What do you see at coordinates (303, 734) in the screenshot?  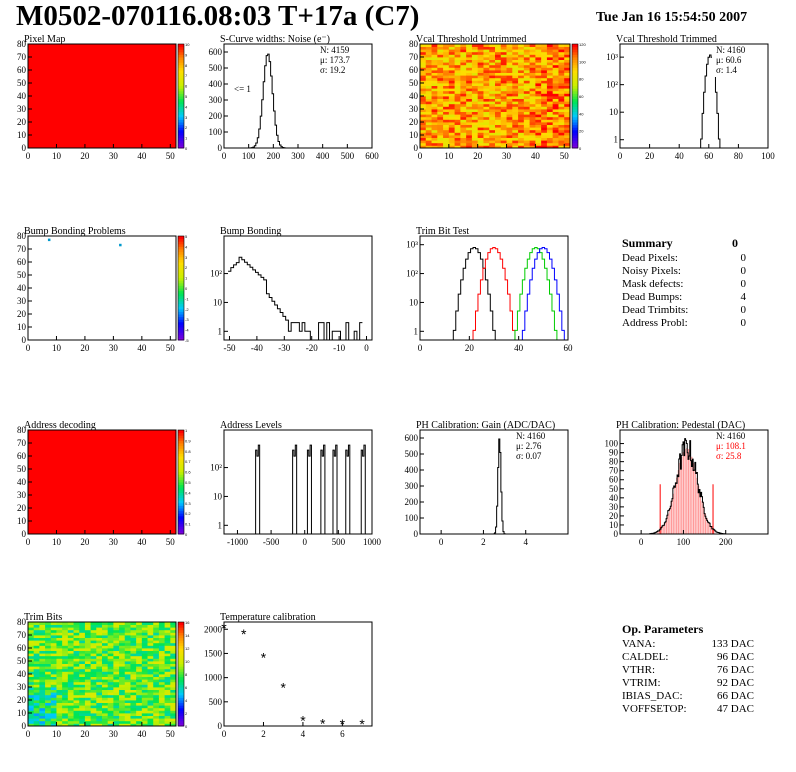 I see `x-tick-label: 4` at bounding box center [303, 734].